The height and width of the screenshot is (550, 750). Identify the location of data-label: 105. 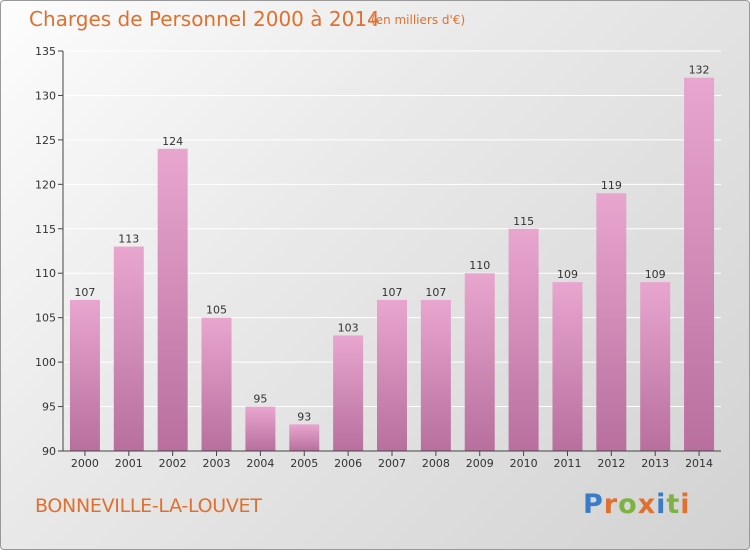
(216, 310).